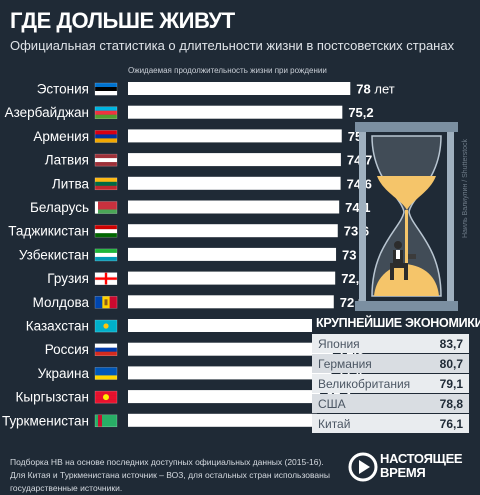 Image resolution: width=480 pixels, height=495 pixels. Describe the element at coordinates (390, 423) in the screenshot. I see `economy-row: Китай 76,1` at that location.